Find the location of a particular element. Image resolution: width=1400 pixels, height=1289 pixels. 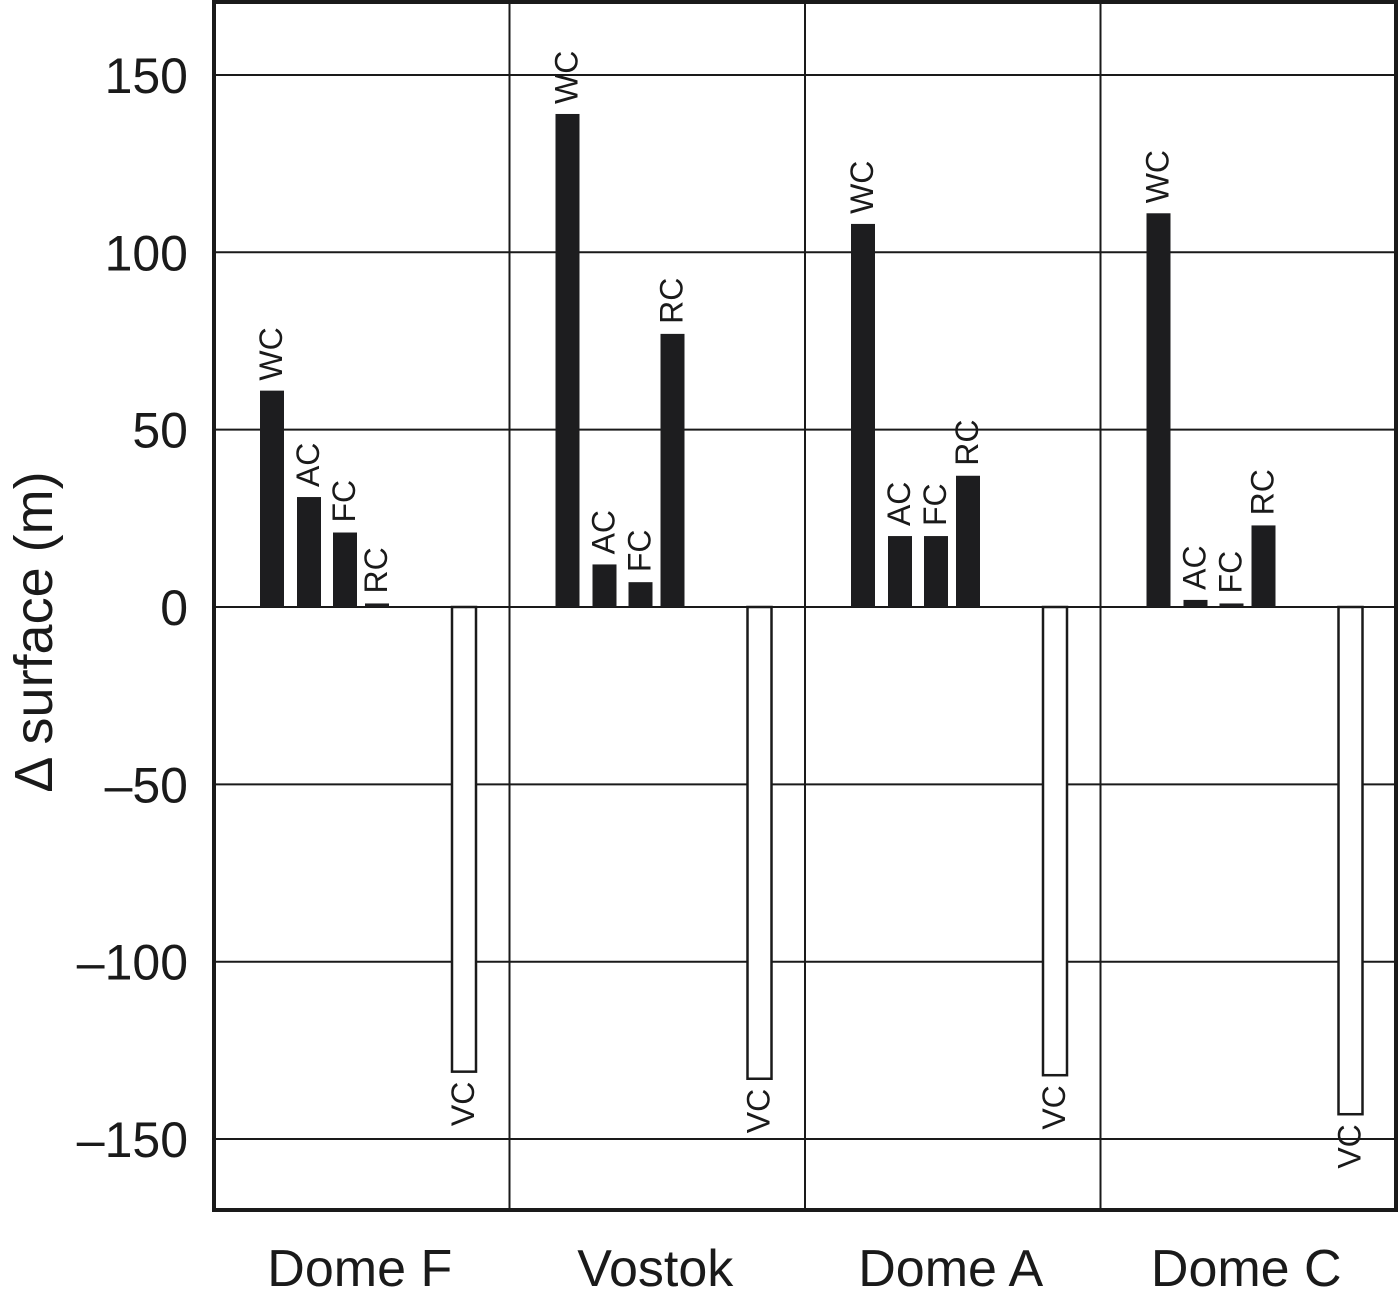

category-label: Dome F is located at coordinates (359, 1264).